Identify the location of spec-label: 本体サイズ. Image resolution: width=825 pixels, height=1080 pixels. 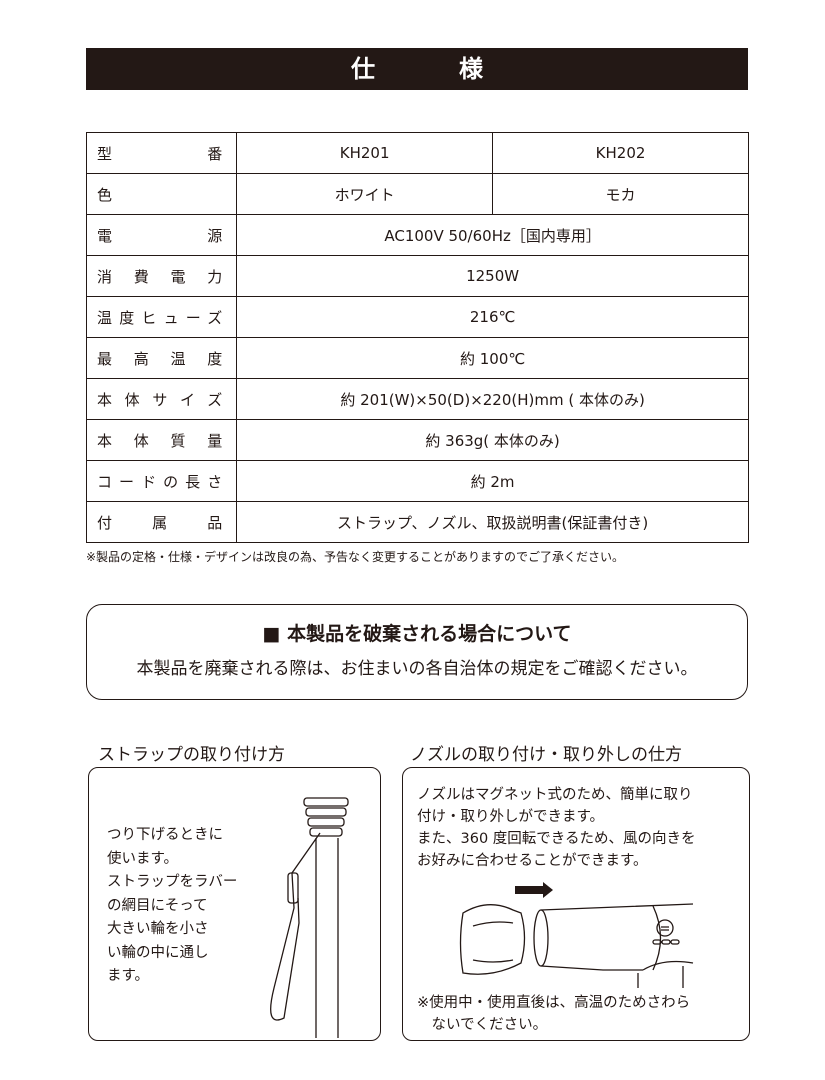
(161, 399).